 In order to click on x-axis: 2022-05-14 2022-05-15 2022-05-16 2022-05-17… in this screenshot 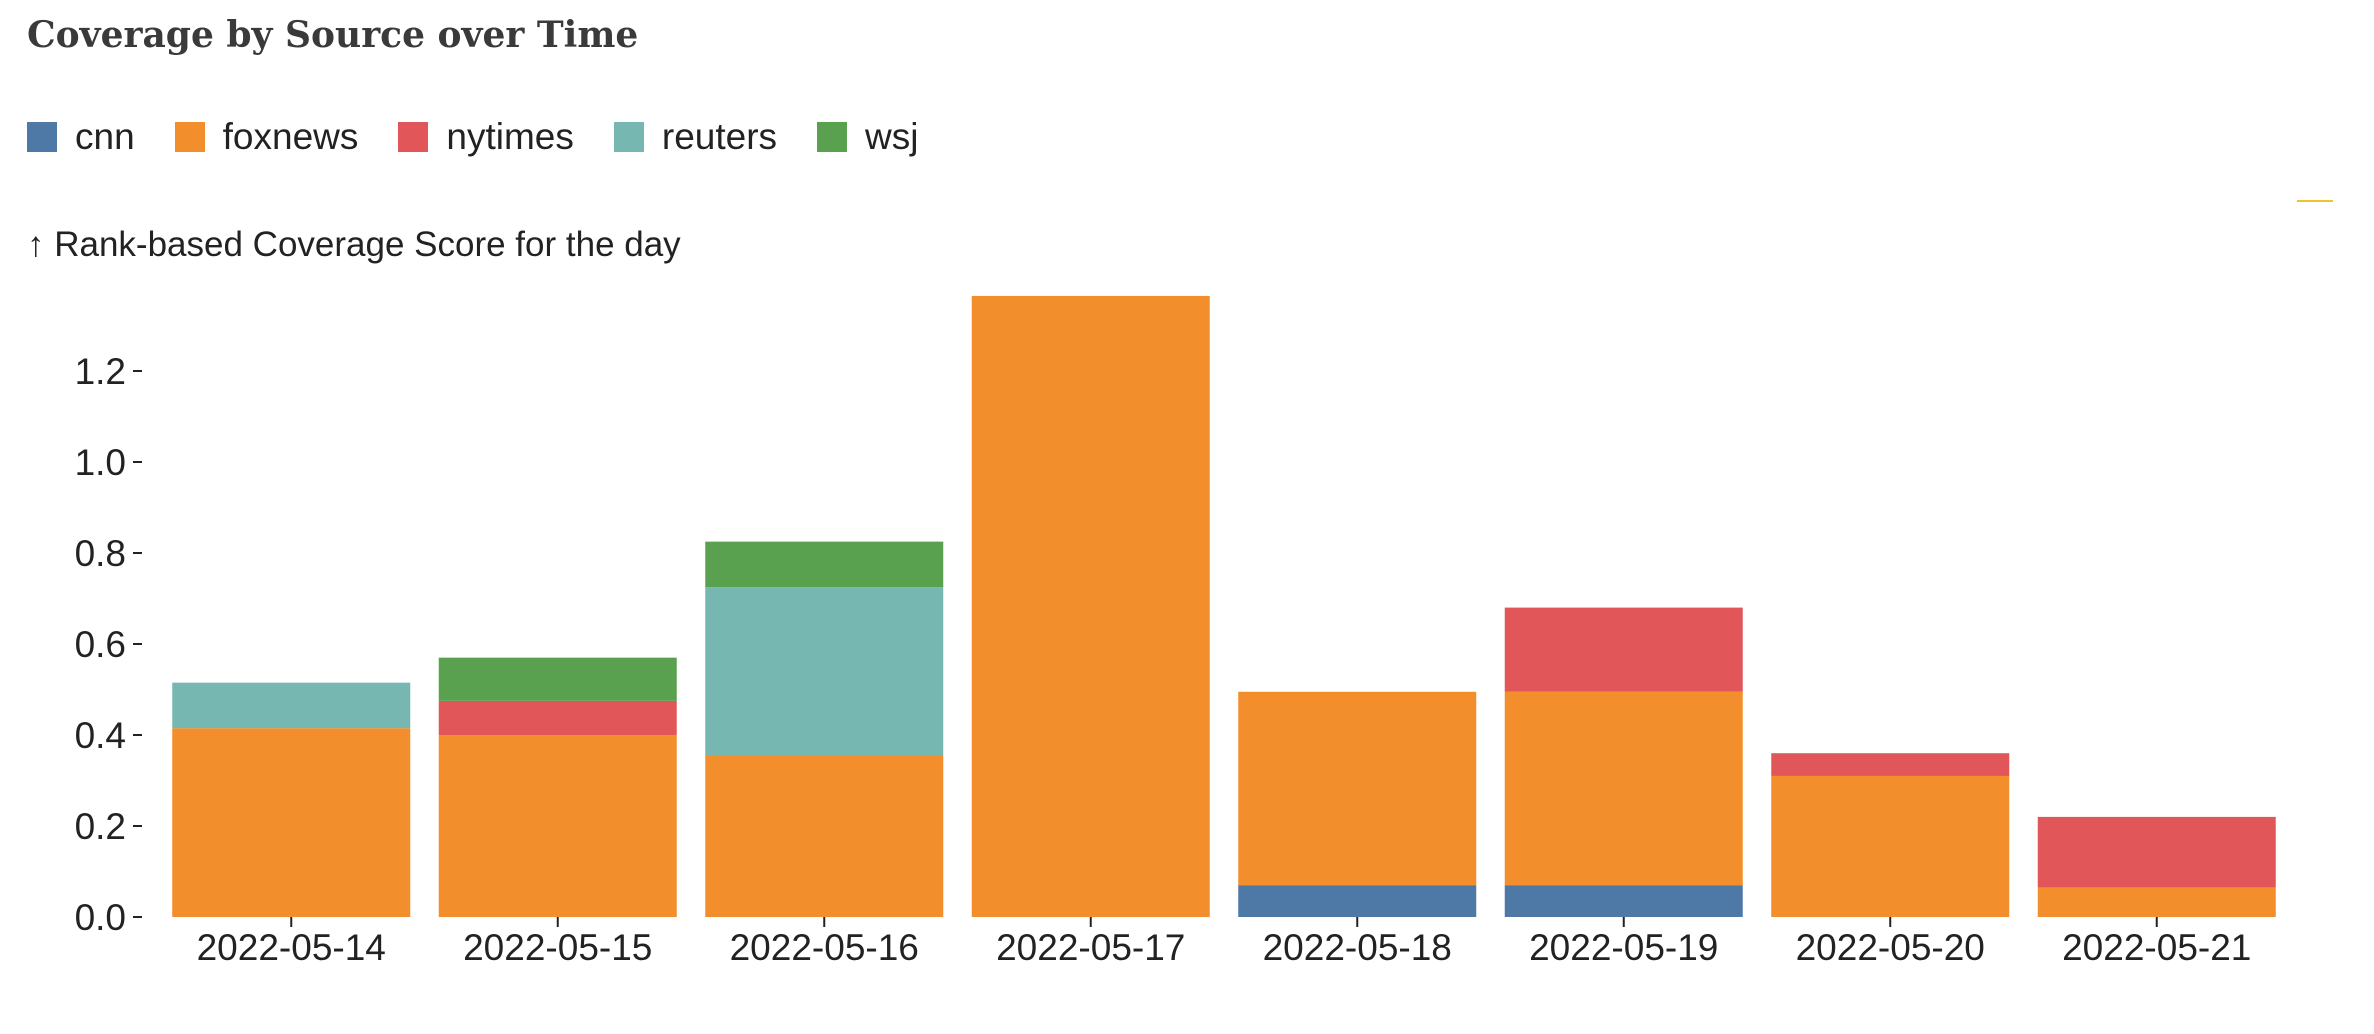, I will do `click(1224, 942)`.